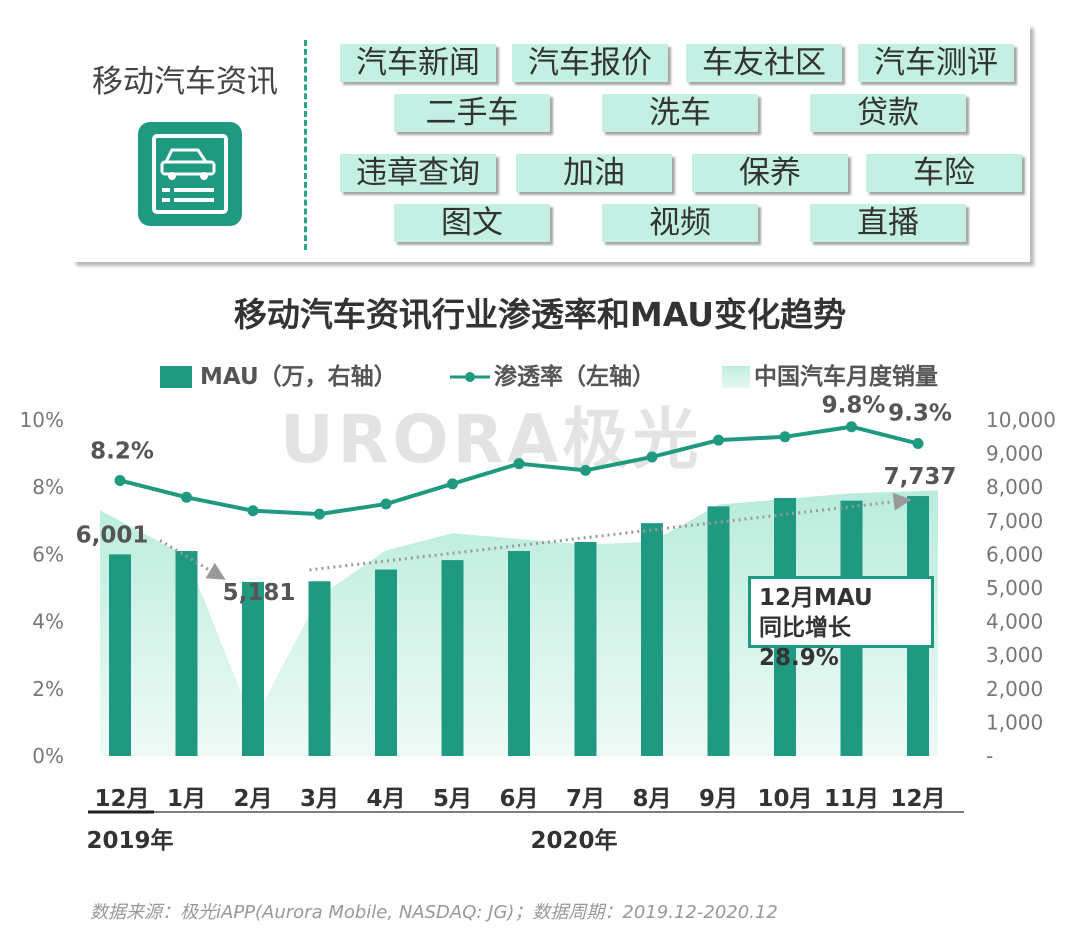 The height and width of the screenshot is (930, 1080). Describe the element at coordinates (298, 377) in the screenshot. I see `legend-mau-label: MAU（万，右轴）` at that location.